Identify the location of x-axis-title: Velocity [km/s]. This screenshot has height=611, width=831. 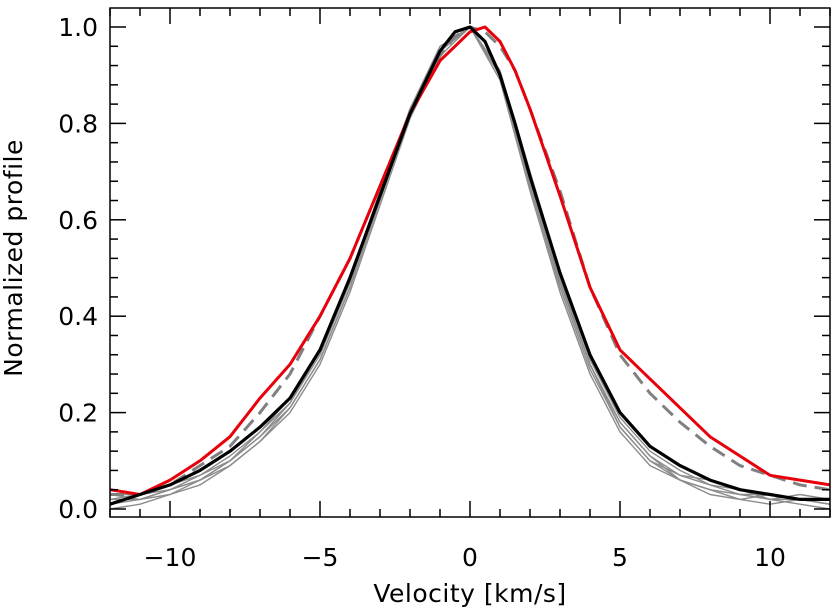
(469, 593).